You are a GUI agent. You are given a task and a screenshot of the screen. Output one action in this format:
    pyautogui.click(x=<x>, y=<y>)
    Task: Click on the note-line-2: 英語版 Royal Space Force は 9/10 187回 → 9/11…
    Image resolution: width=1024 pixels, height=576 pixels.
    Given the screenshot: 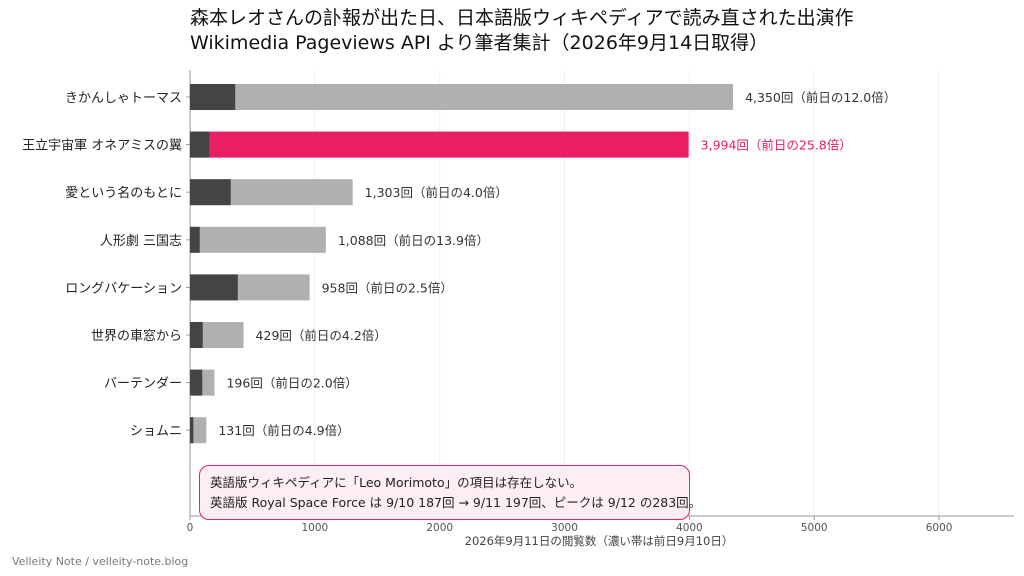 What is the action you would take?
    pyautogui.click(x=456, y=502)
    